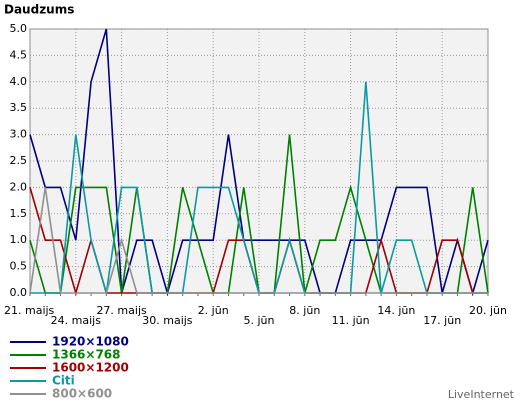 The image size is (520, 405). Describe the element at coordinates (19, 134) in the screenshot. I see `y-tick-label: 3.0` at that location.